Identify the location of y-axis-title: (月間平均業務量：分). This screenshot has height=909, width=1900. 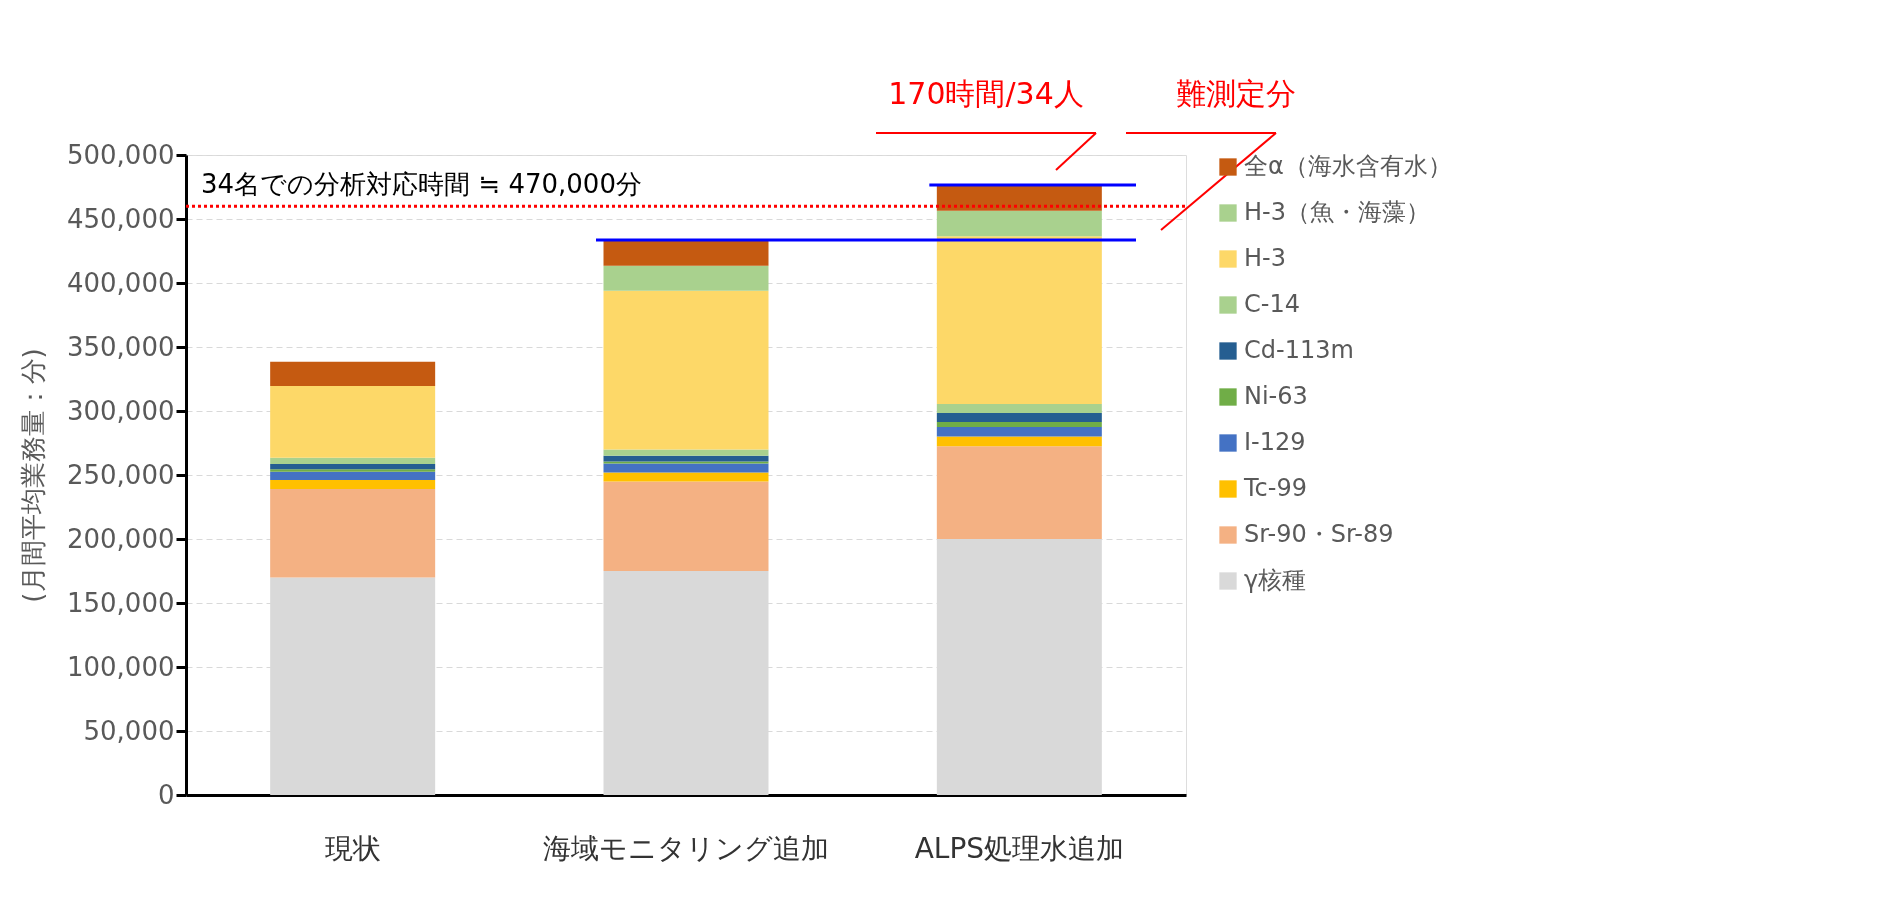
(32, 475).